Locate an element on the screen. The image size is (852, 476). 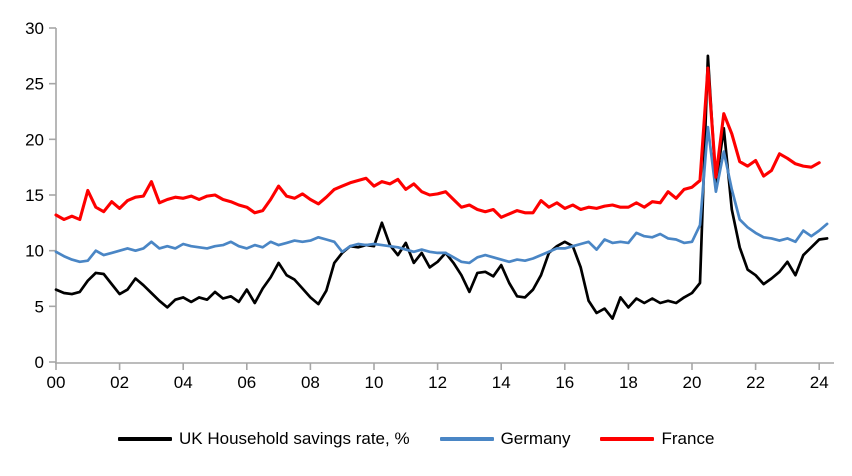
x-tick-label: 00 is located at coordinates (56, 382).